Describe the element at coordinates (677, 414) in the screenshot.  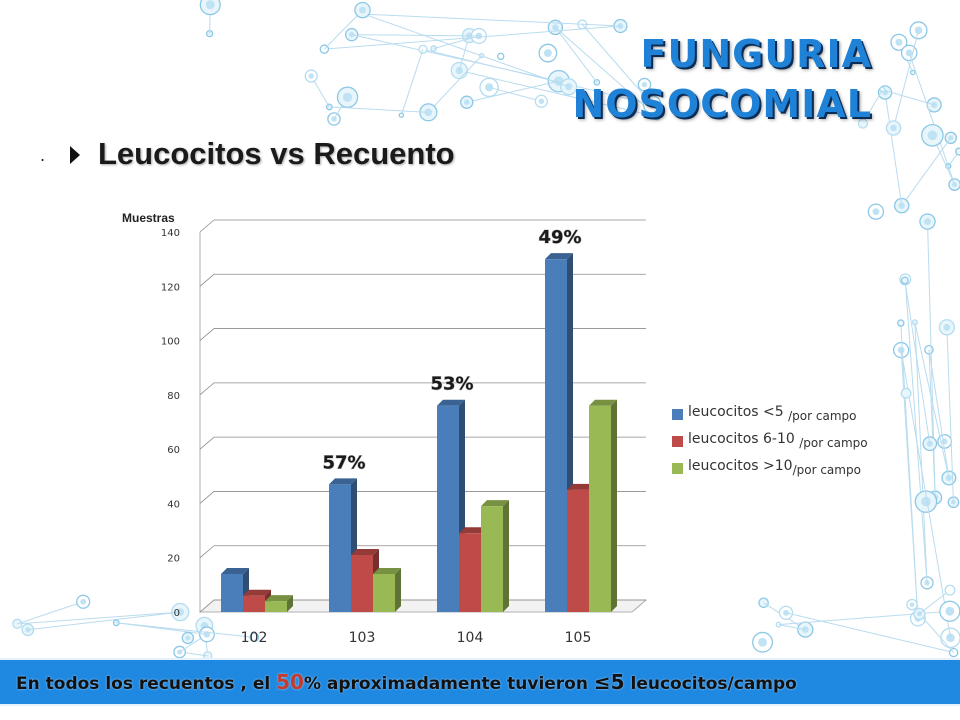
I see `legend-swatch-series1` at that location.